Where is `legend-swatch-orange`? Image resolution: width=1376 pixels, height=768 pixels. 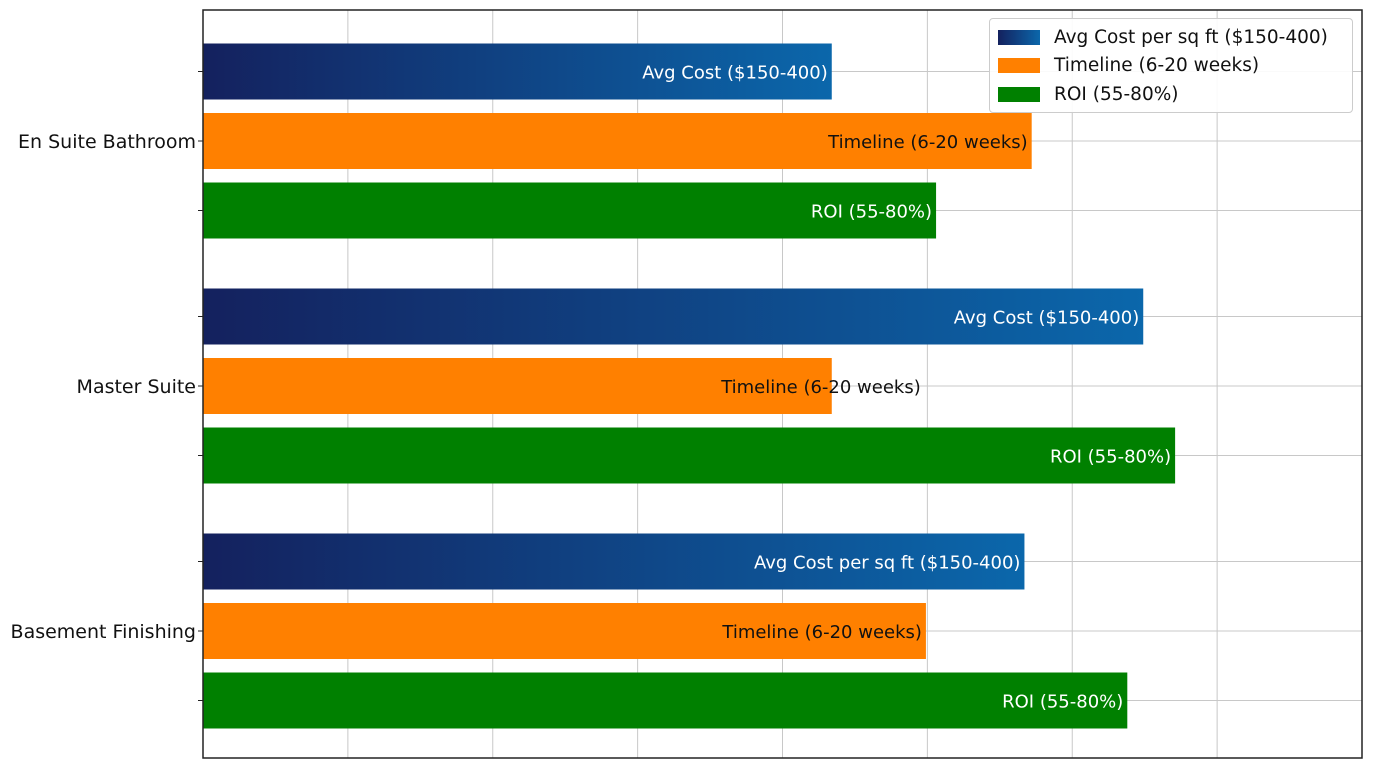
legend-swatch-orange is located at coordinates (1019, 65).